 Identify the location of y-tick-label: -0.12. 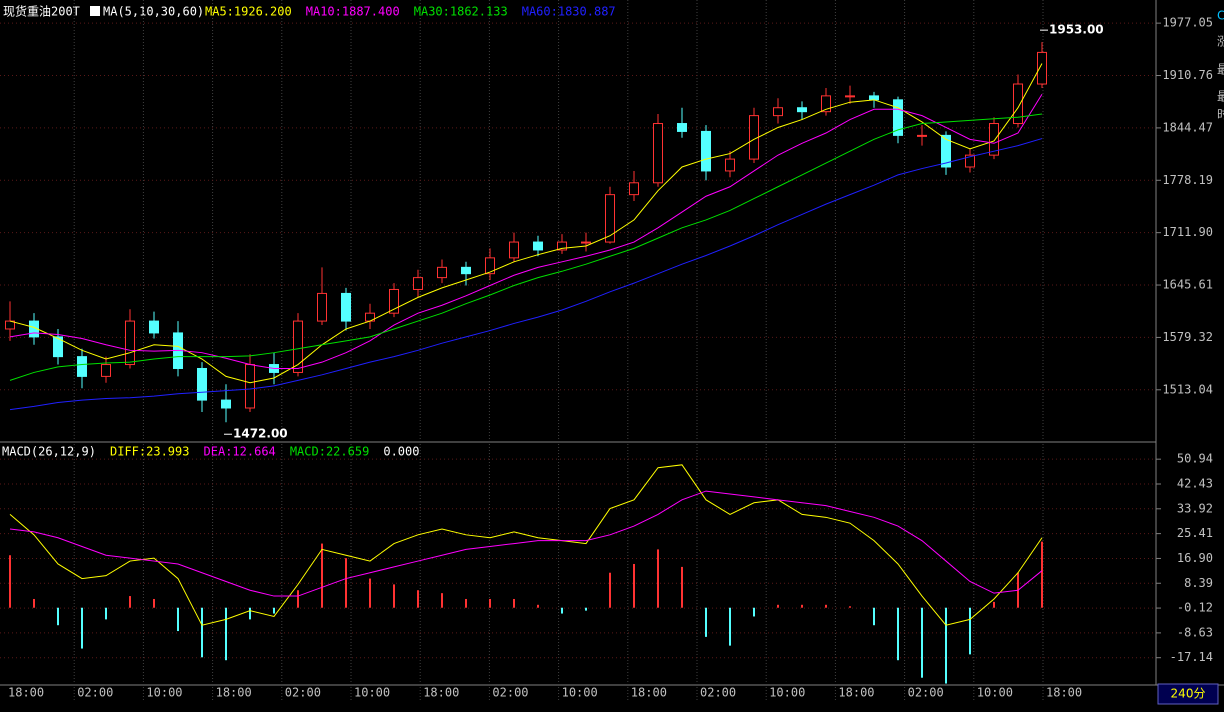
(1195, 608).